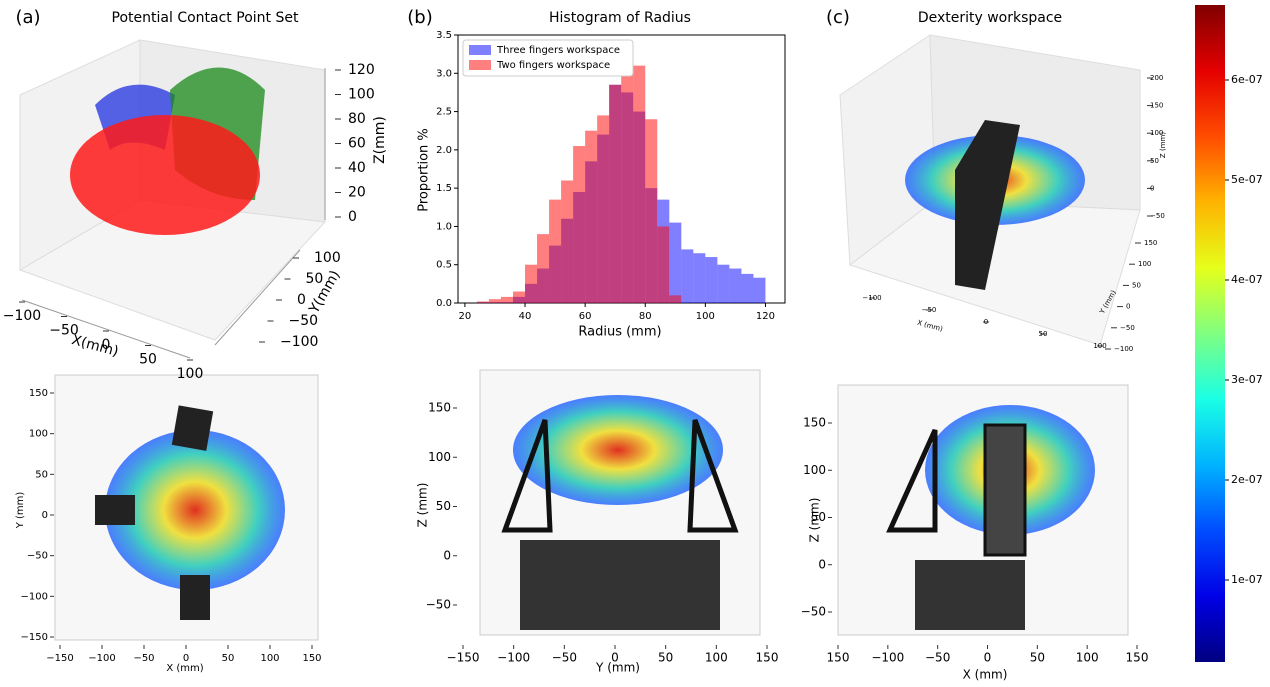 The height and width of the screenshot is (687, 1270). I want to click on y-axis-label: Y (mm), so click(20, 511).